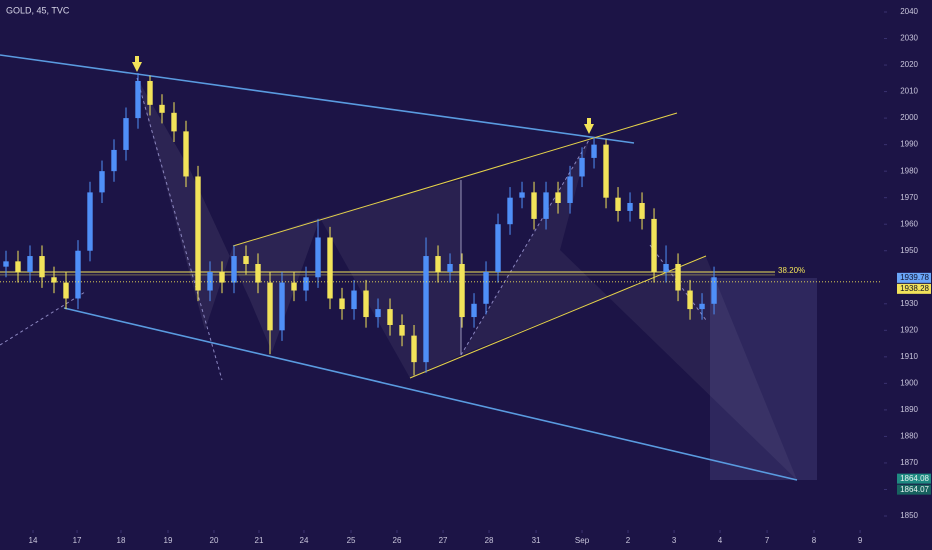 The image size is (932, 550). Describe the element at coordinates (909, 329) in the screenshot. I see `y-tick-label: 1920` at that location.